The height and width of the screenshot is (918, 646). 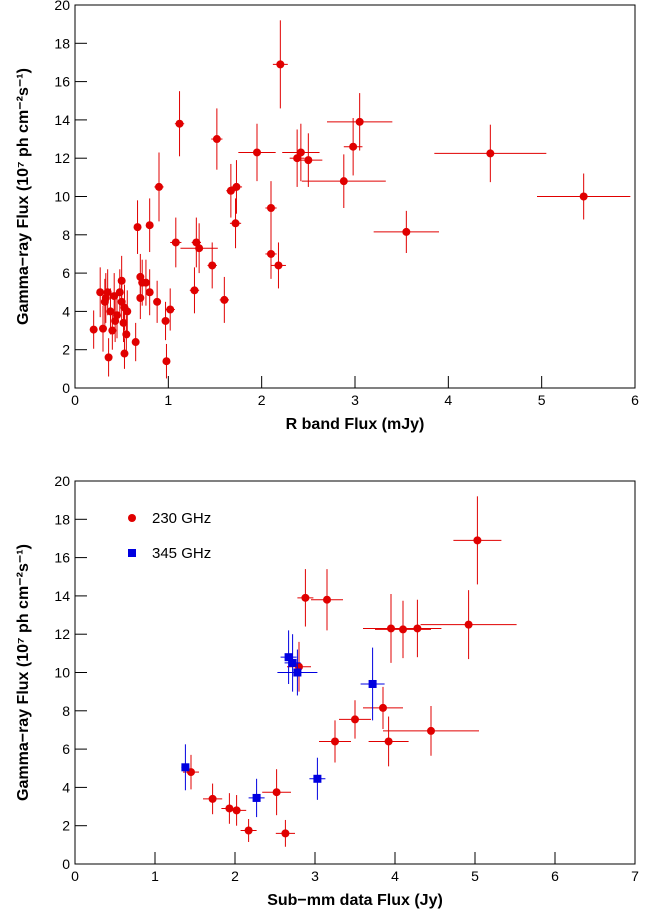 What do you see at coordinates (75, 876) in the screenshot?
I see `x-tick-label: 0` at bounding box center [75, 876].